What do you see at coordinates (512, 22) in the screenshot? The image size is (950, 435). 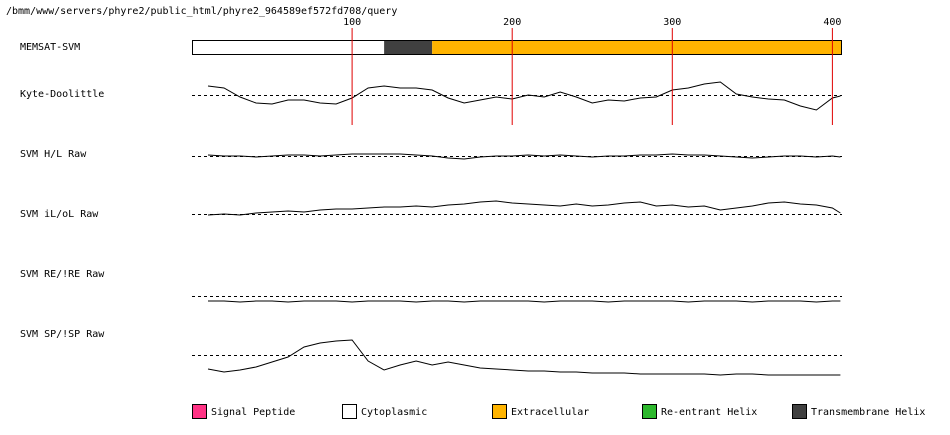 I see `x-tick-label: 200` at bounding box center [512, 22].